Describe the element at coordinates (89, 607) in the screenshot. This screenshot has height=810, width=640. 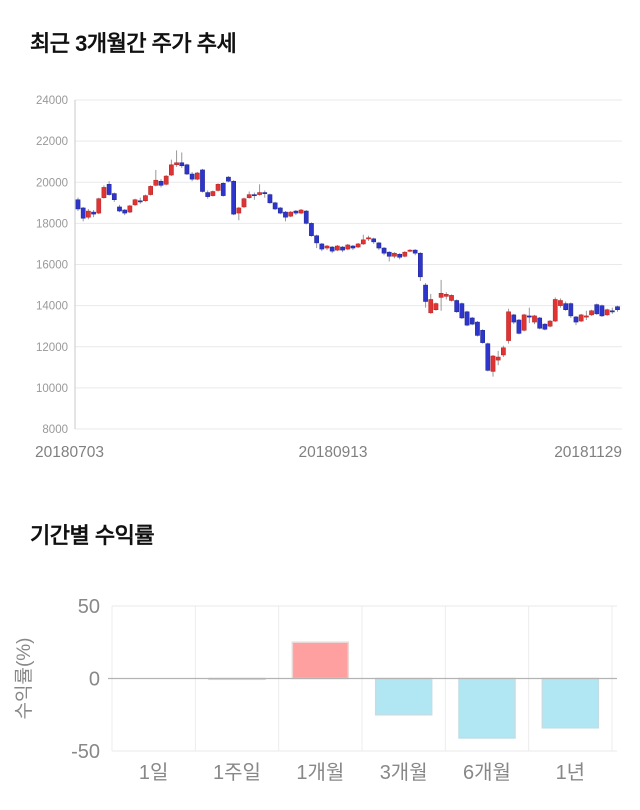
I see `return-y-tick-label: 50` at that location.